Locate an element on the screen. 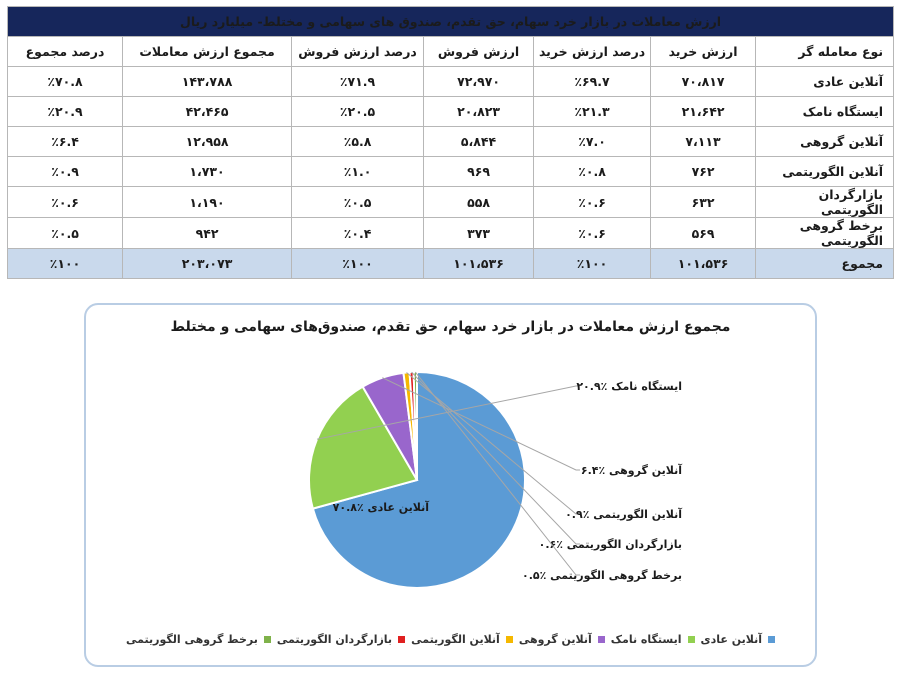 The width and height of the screenshot is (900, 673). cell-total-percent: ٪۲۰.۹ is located at coordinates (65, 111).